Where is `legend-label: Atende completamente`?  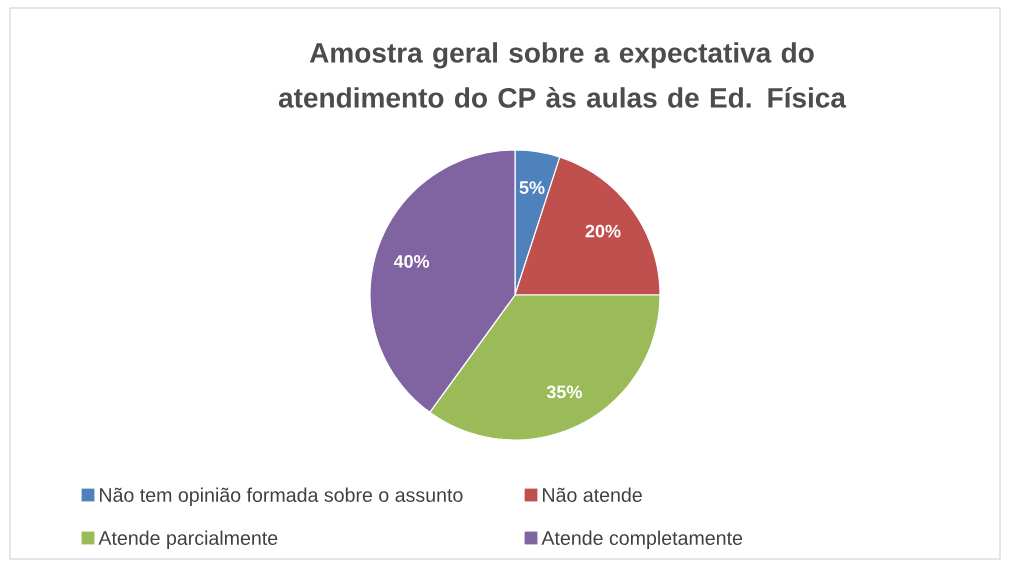 legend-label: Atende completamente is located at coordinates (642, 539).